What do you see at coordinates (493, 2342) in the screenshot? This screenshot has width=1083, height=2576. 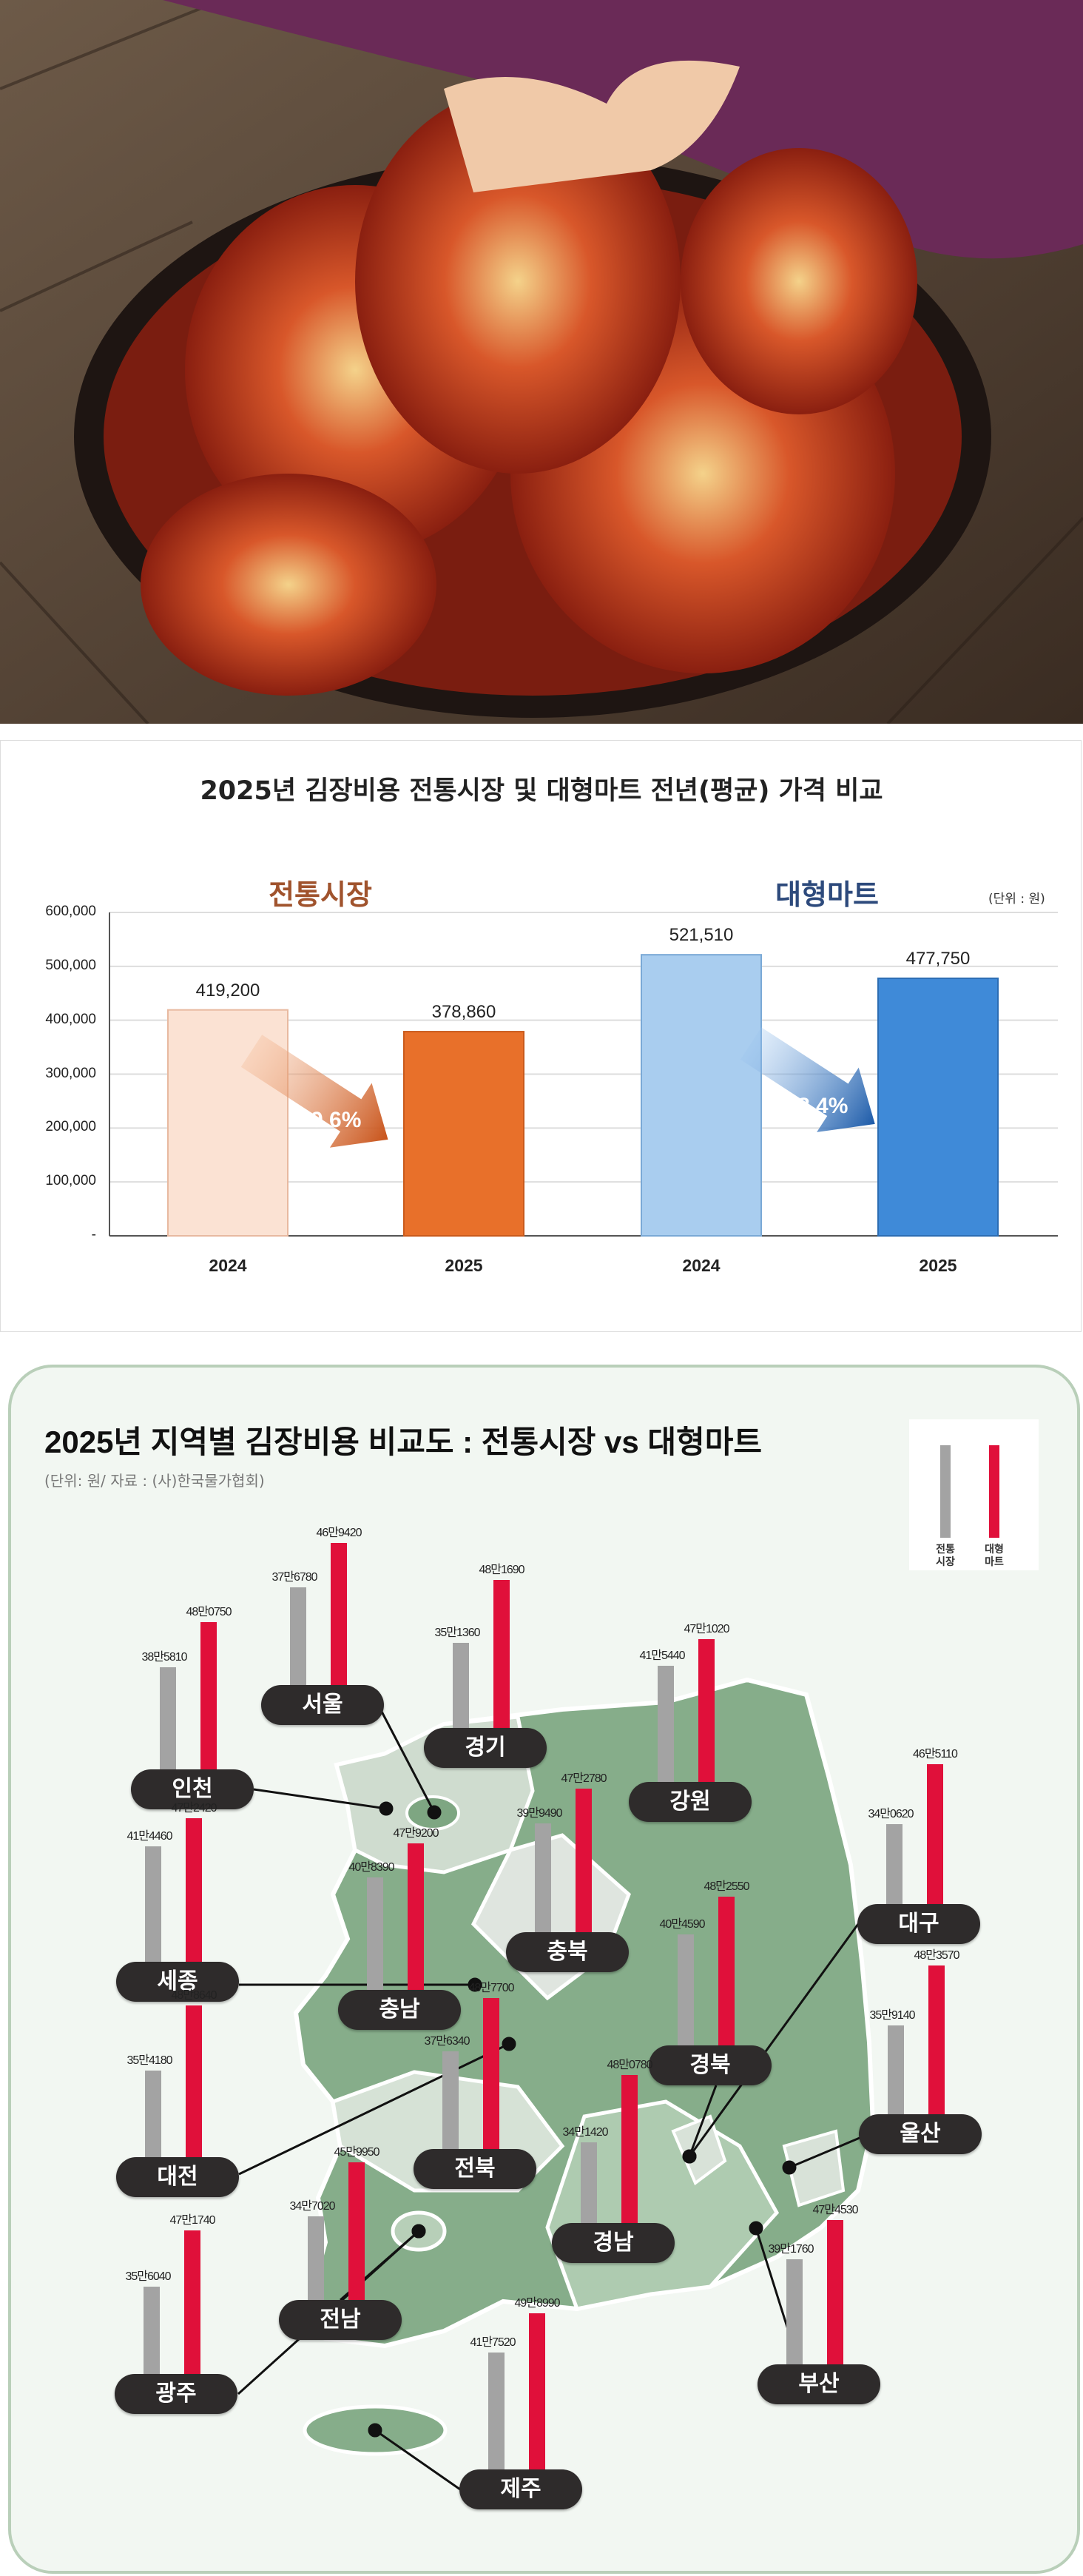 I see `trad-value-label: 41만7520` at bounding box center [493, 2342].